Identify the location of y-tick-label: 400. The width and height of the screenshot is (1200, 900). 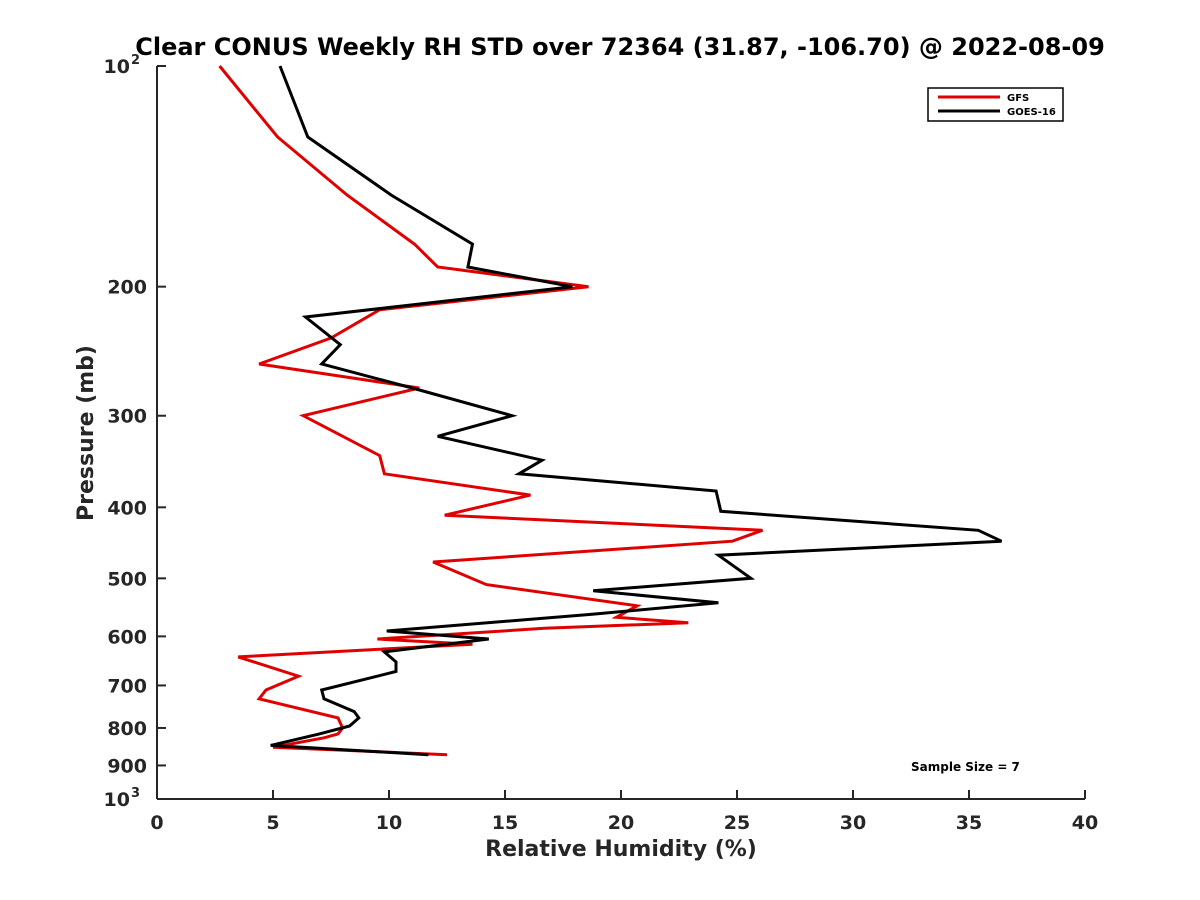
(127, 508).